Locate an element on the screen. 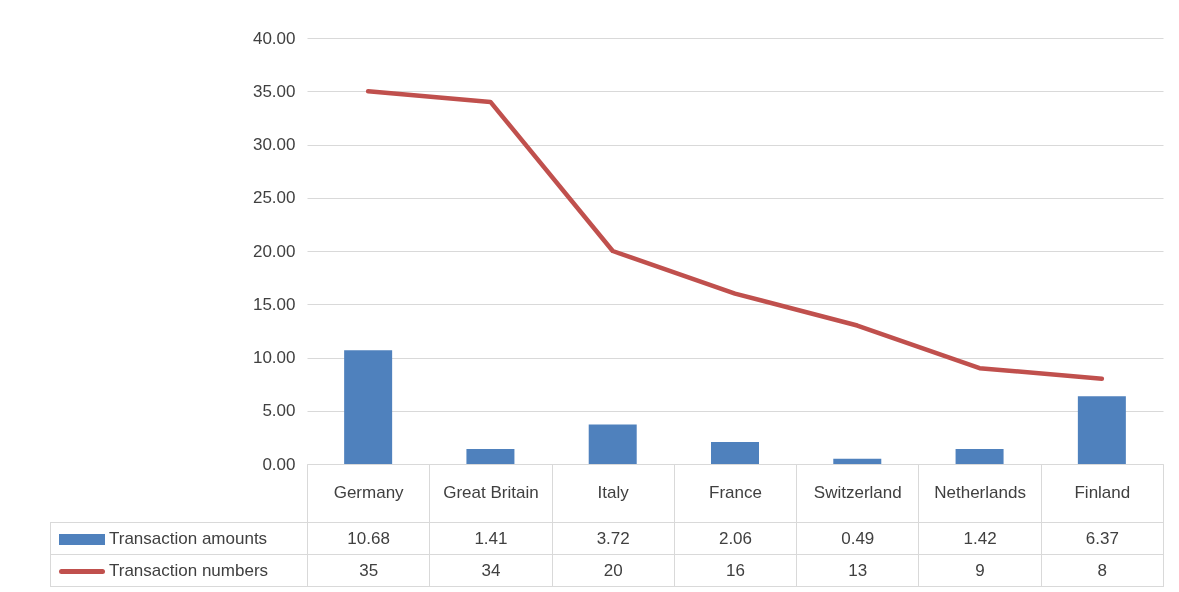 This screenshot has width=1179, height=592. data-label: 20 is located at coordinates (613, 570).